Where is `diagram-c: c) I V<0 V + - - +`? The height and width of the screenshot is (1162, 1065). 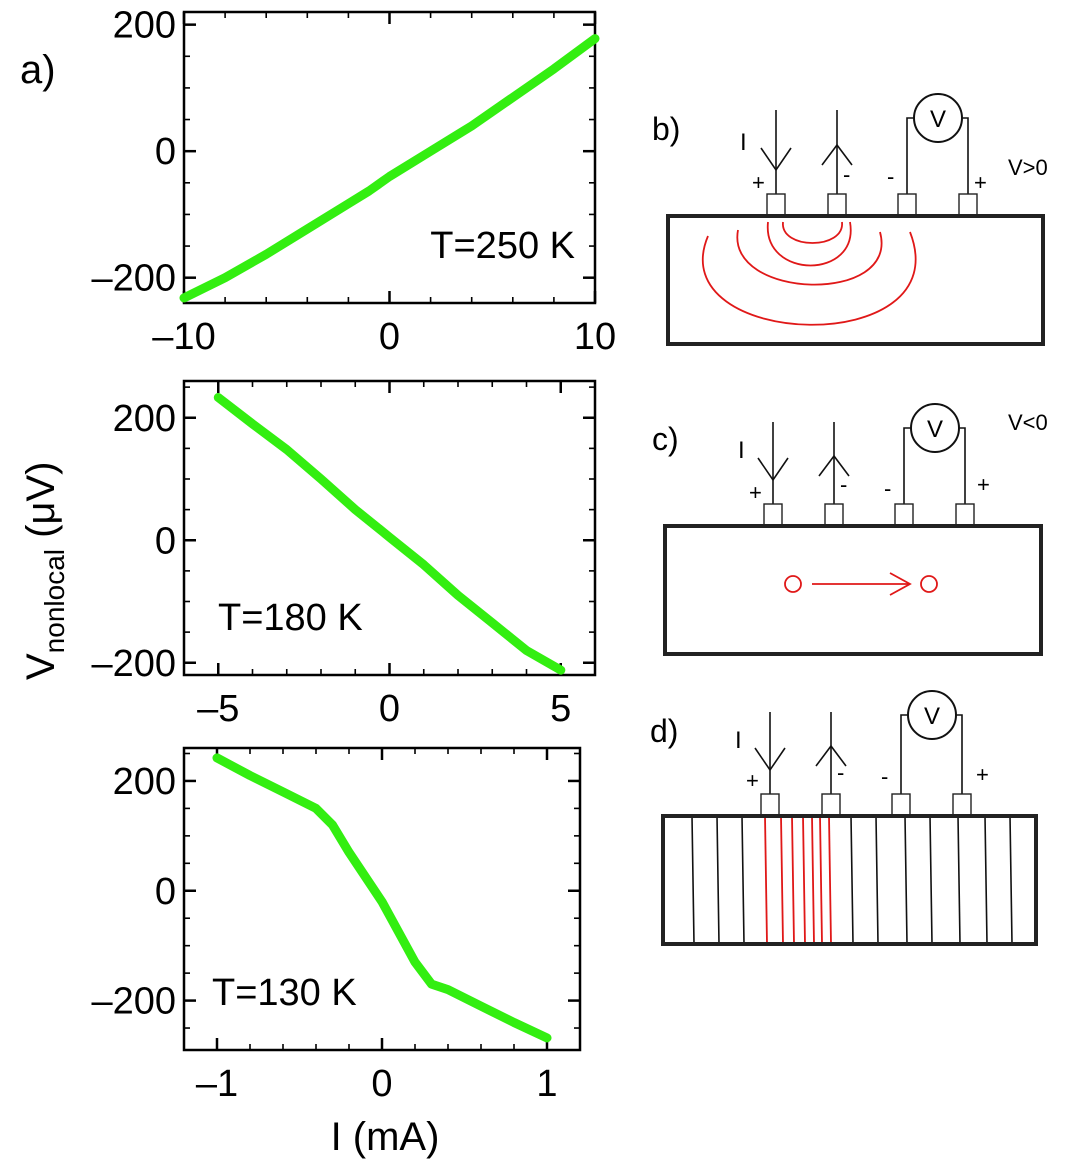
diagram-c: c) I V<0 V + - - + is located at coordinates (850, 529).